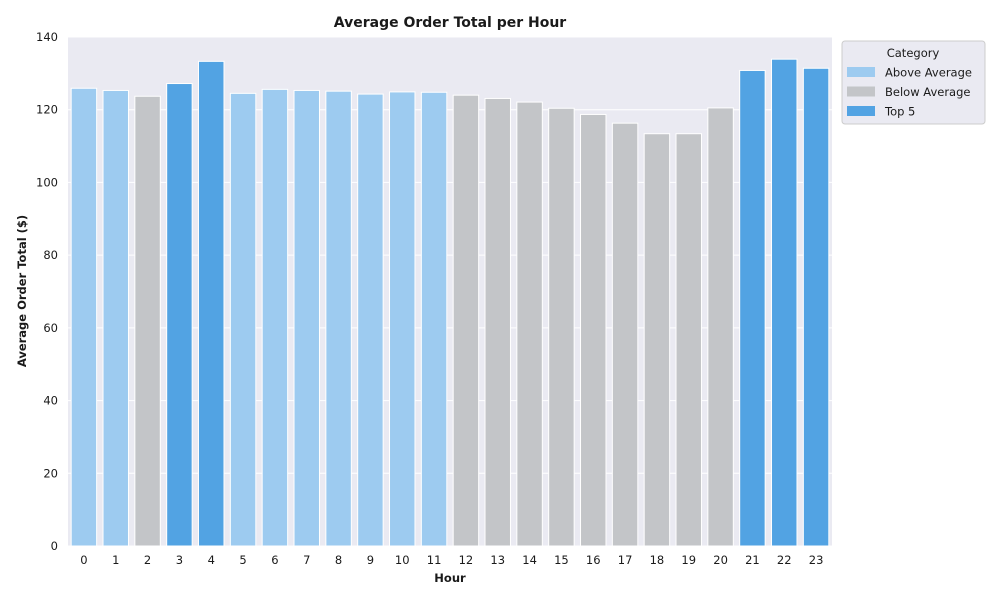 Image resolution: width=1000 pixels, height=604 pixels. Describe the element at coordinates (688, 560) in the screenshot. I see `x-tick-label: 19` at that location.